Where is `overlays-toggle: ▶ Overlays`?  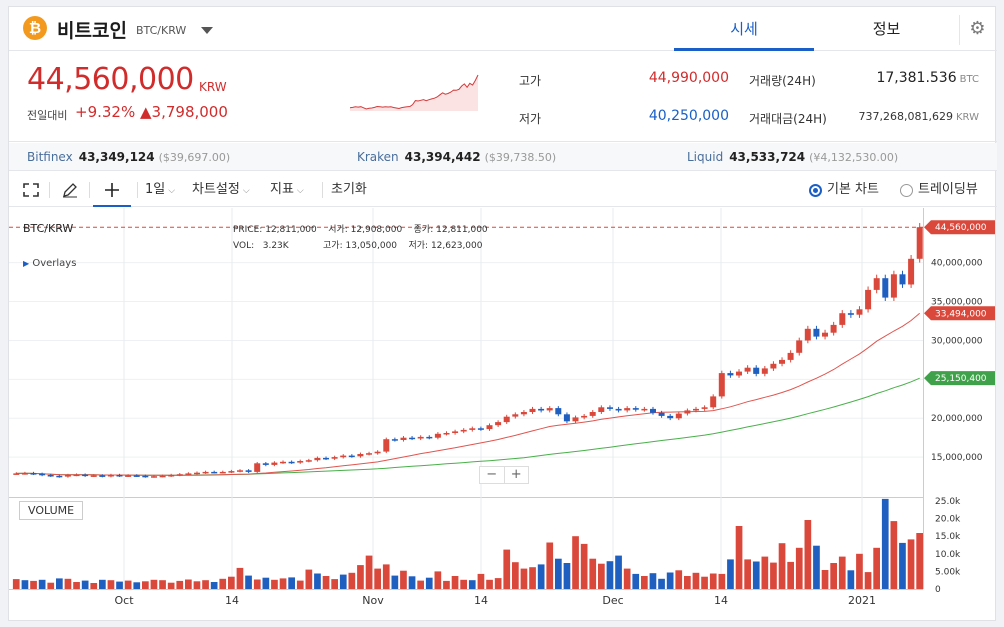 overlays-toggle: ▶ Overlays is located at coordinates (49, 263).